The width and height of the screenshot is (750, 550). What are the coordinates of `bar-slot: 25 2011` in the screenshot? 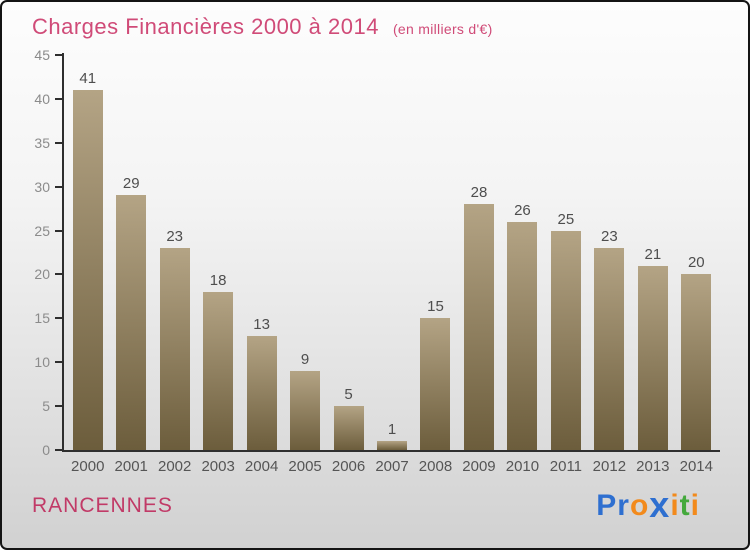 It's located at (565, 265).